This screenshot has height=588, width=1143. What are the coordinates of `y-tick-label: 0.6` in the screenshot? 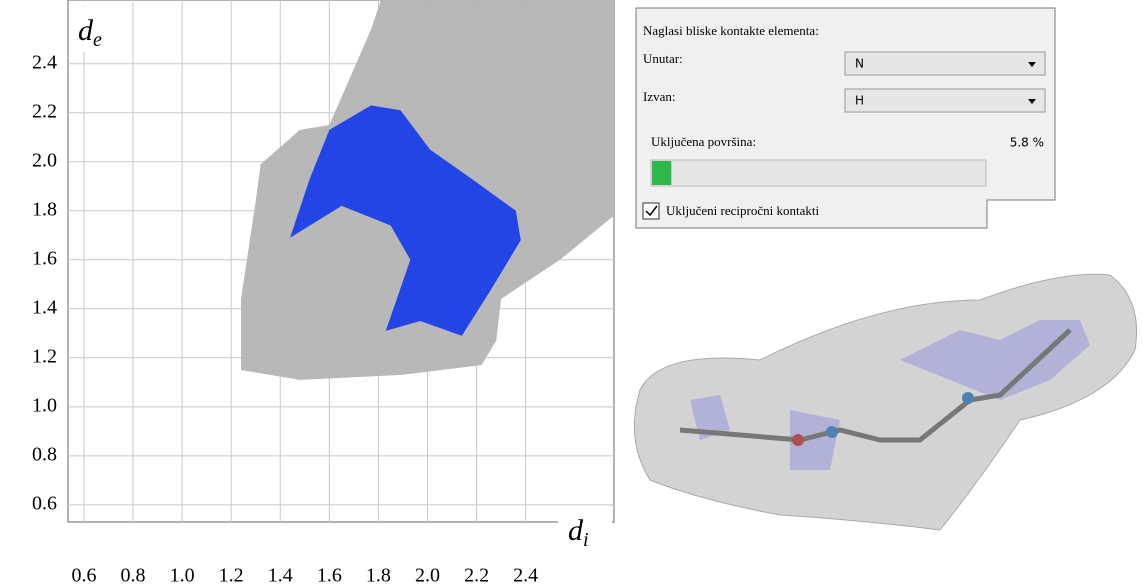 It's located at (44, 503).